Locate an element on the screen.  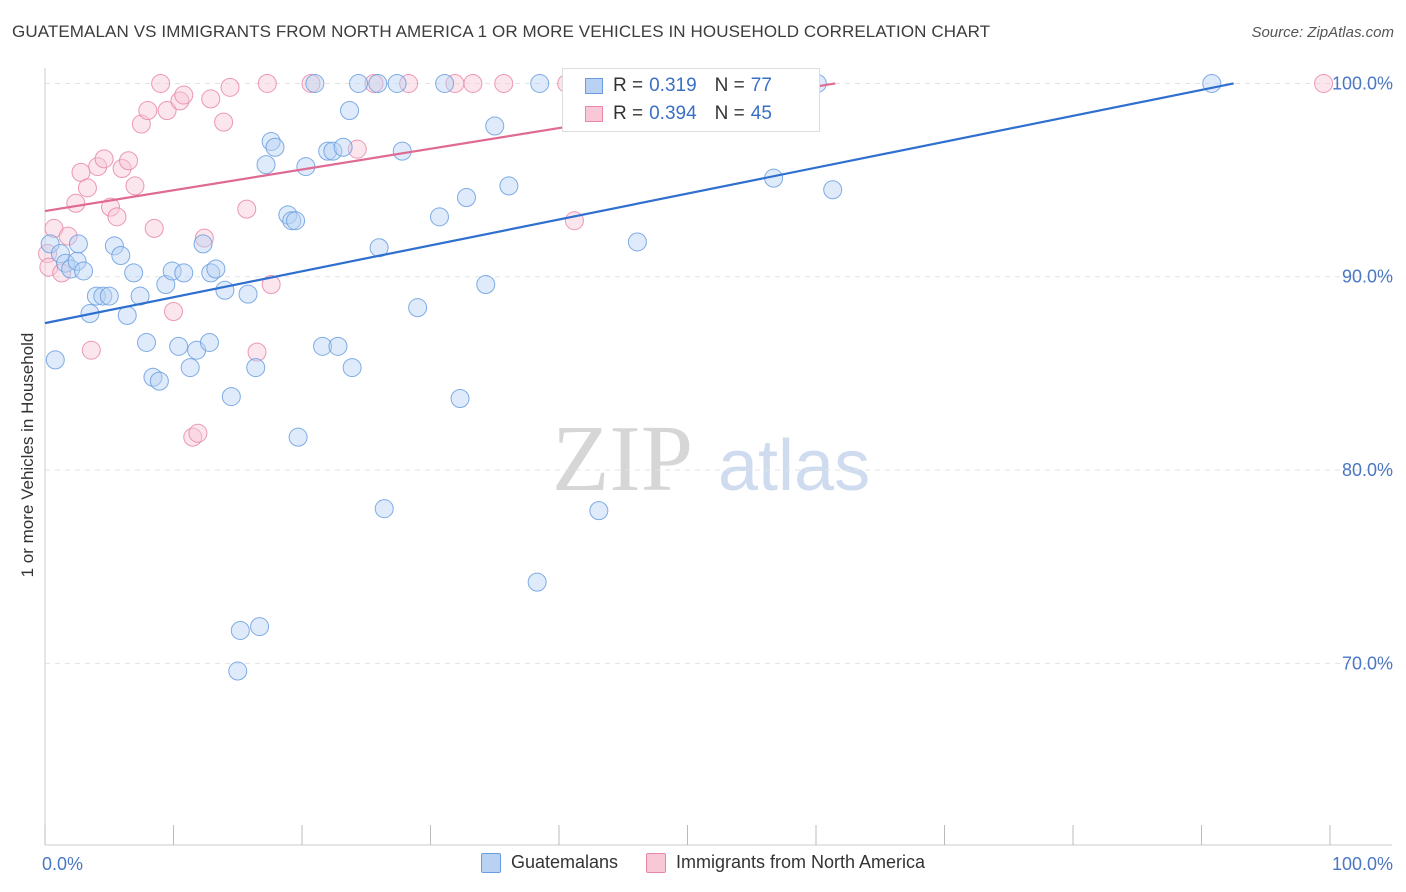
stats-legend-row-guatemalans: R = 0.319 N = 77 is located at coordinates (678, 86).